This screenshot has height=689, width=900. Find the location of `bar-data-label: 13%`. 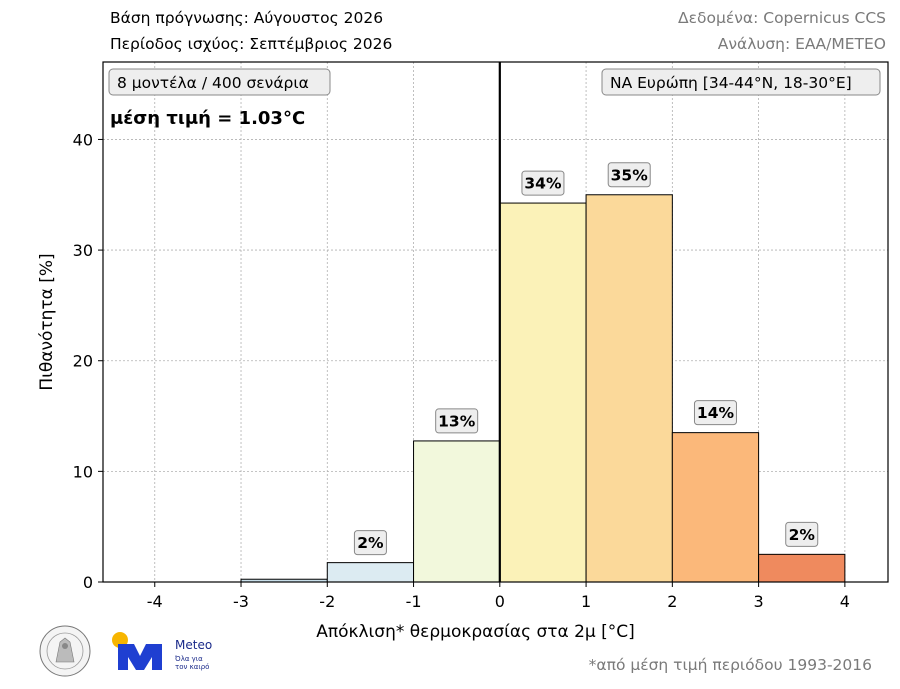

bar-data-label: 13% is located at coordinates (457, 421).